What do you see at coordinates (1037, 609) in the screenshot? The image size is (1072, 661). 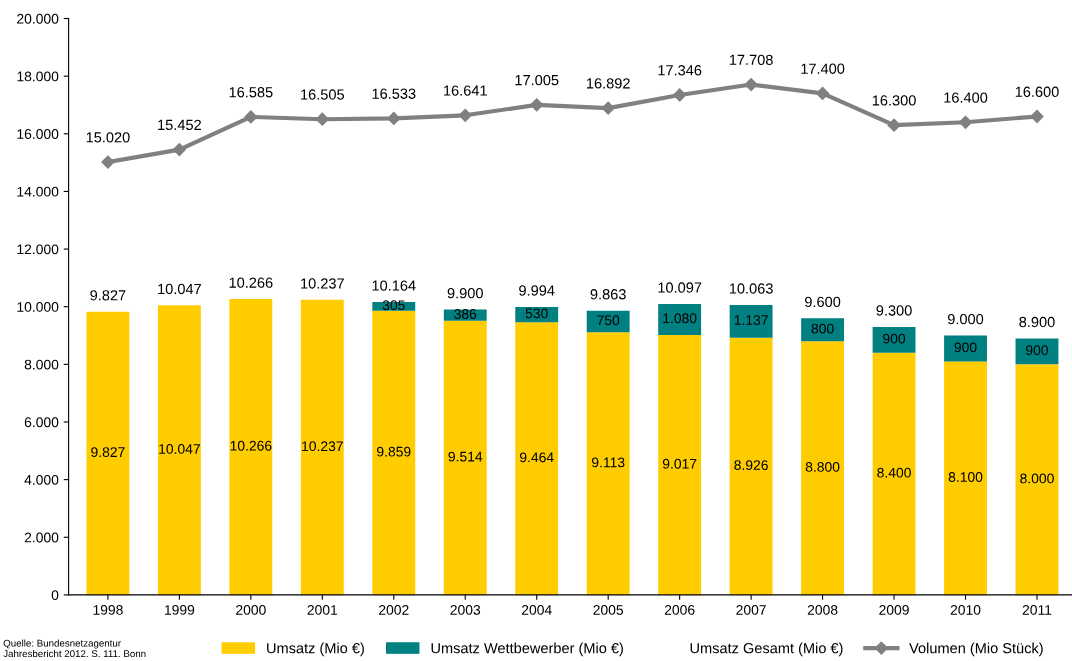 I see `x-tick-label: 2011` at bounding box center [1037, 609].